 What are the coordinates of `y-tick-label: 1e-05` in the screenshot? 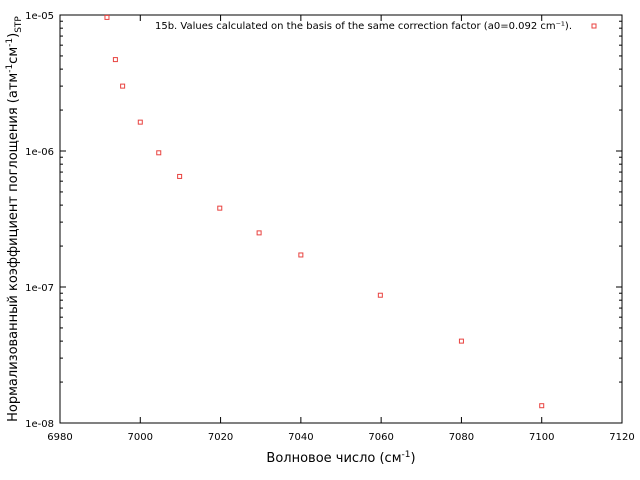 It's located at (39, 16).